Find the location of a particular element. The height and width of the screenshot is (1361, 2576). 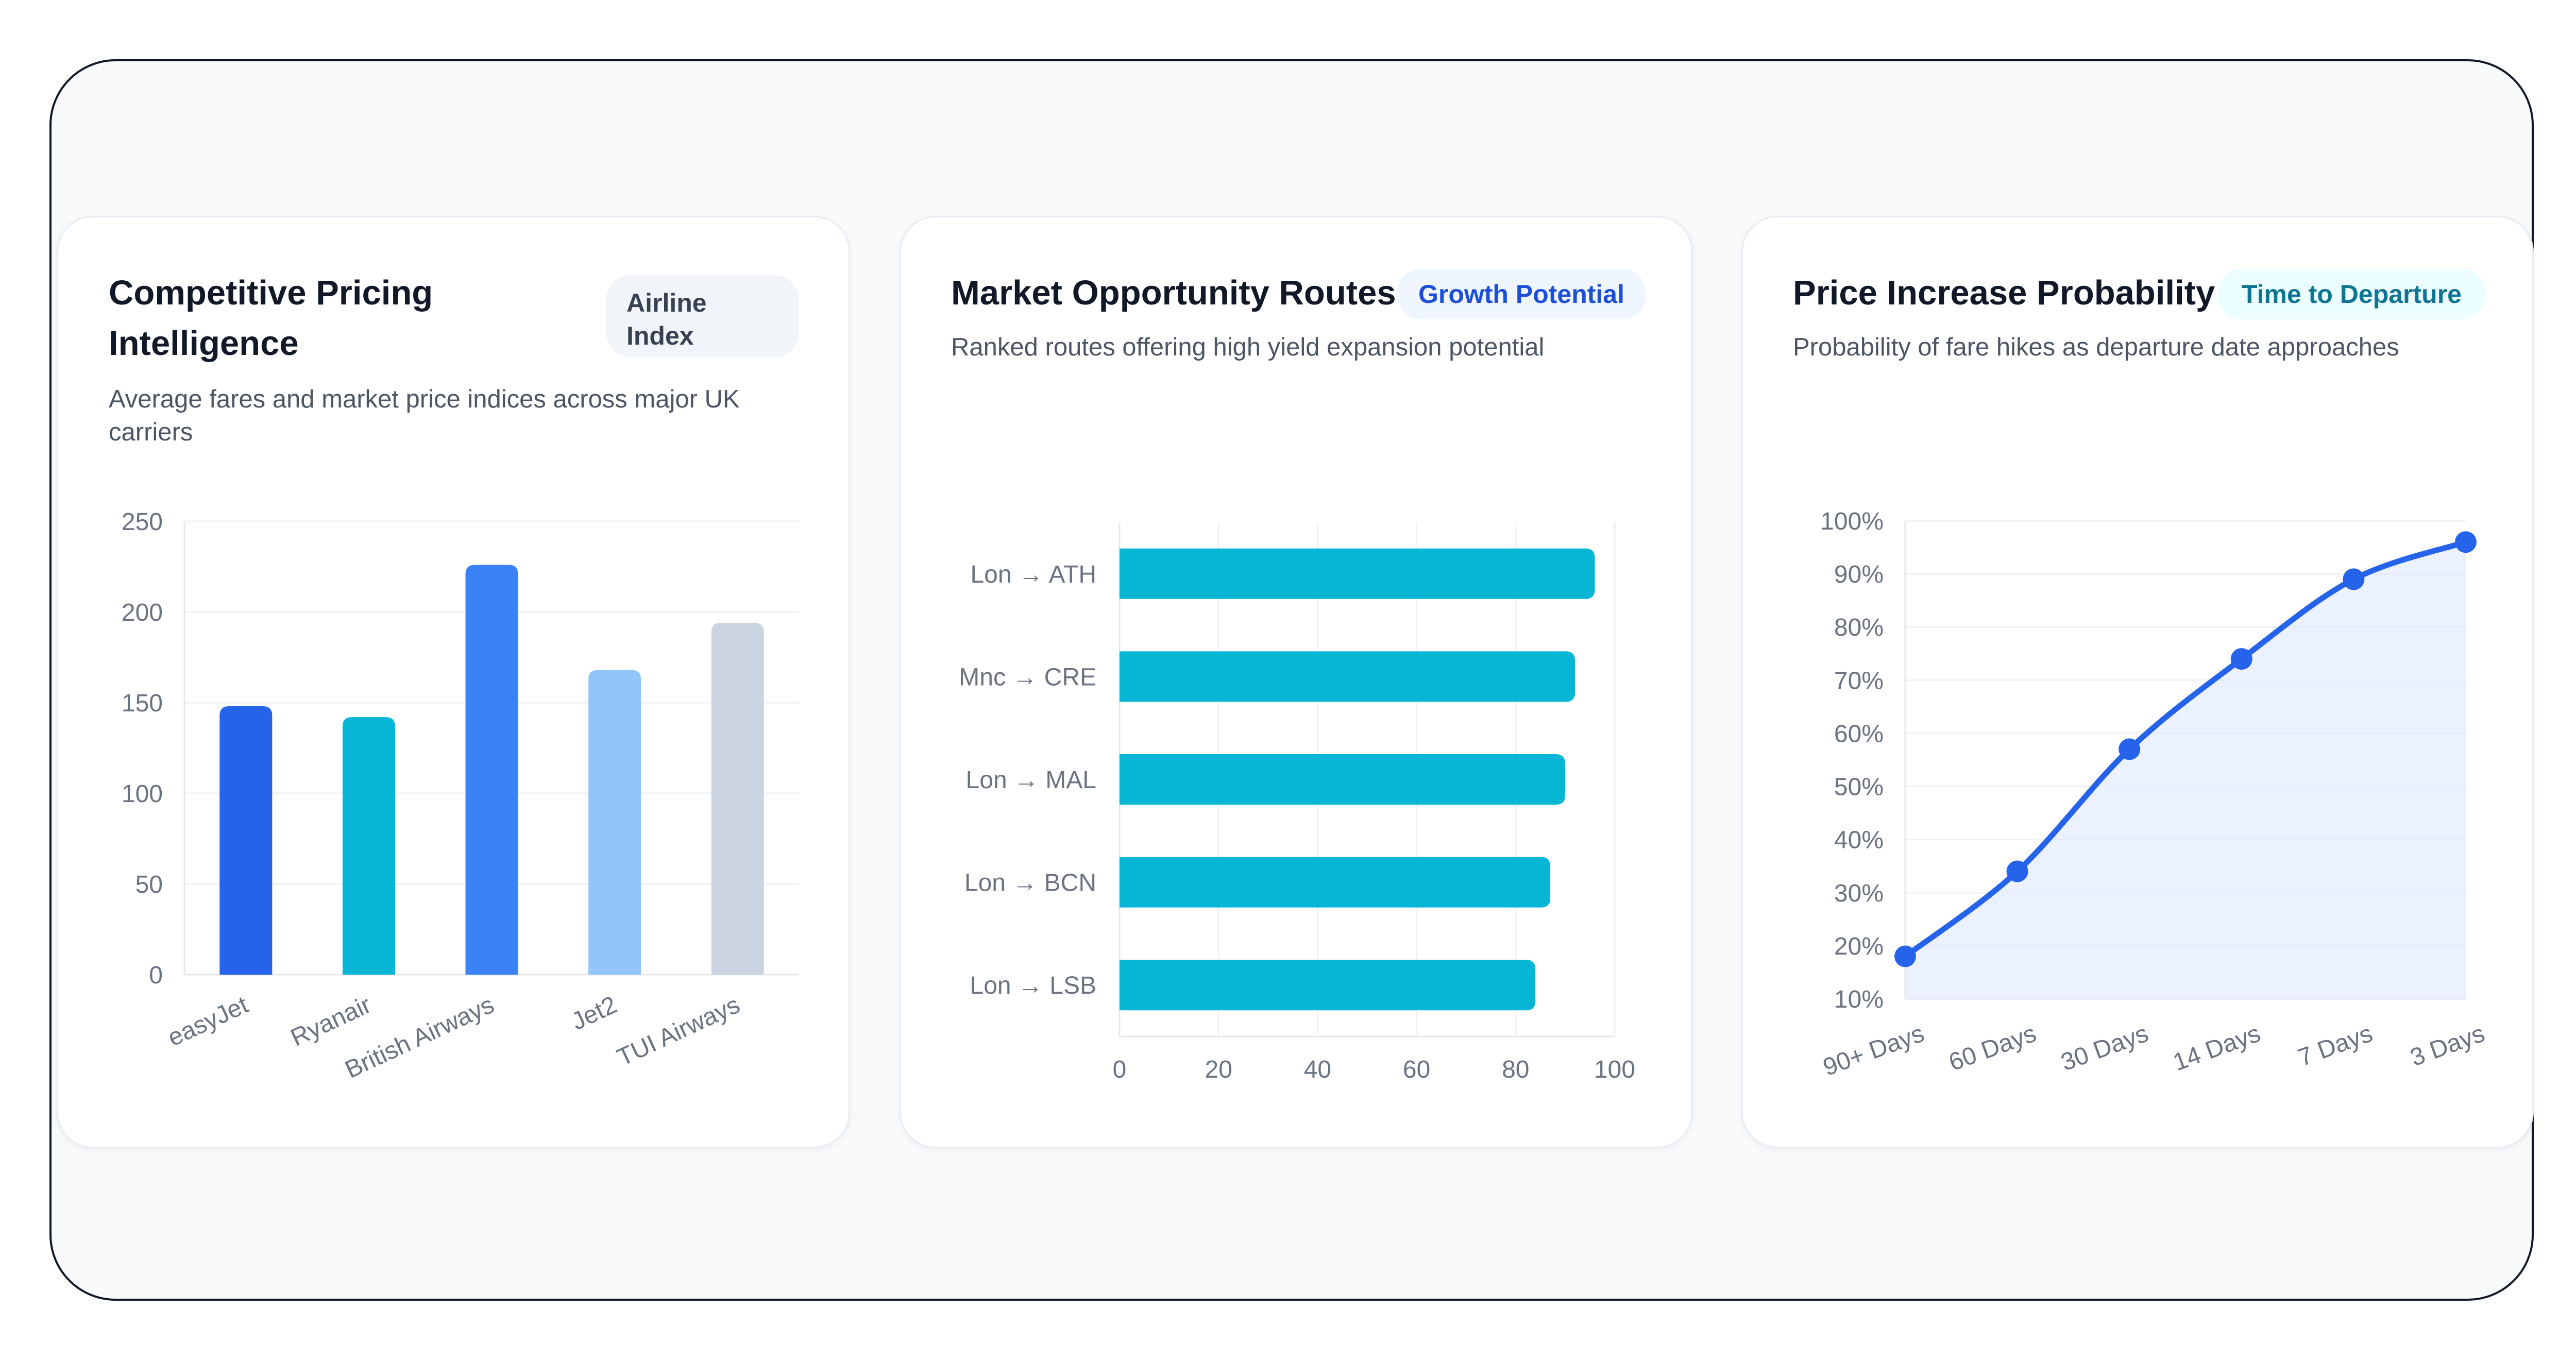

card-title: Market Opportunity Routes is located at coordinates (1173, 293).